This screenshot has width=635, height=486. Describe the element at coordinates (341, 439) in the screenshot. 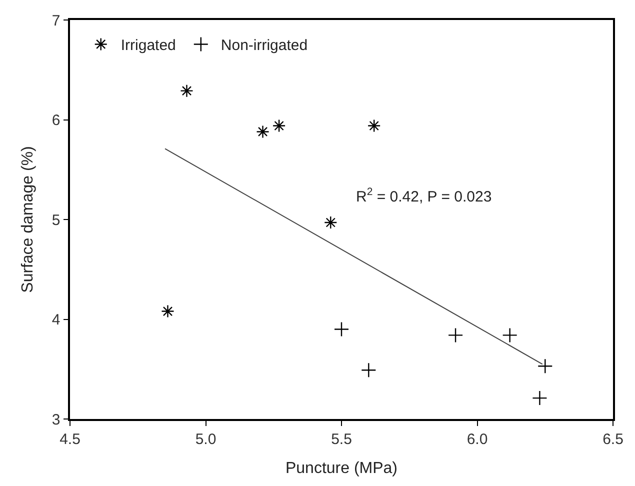

I see `x-tick-label: 5.5` at that location.